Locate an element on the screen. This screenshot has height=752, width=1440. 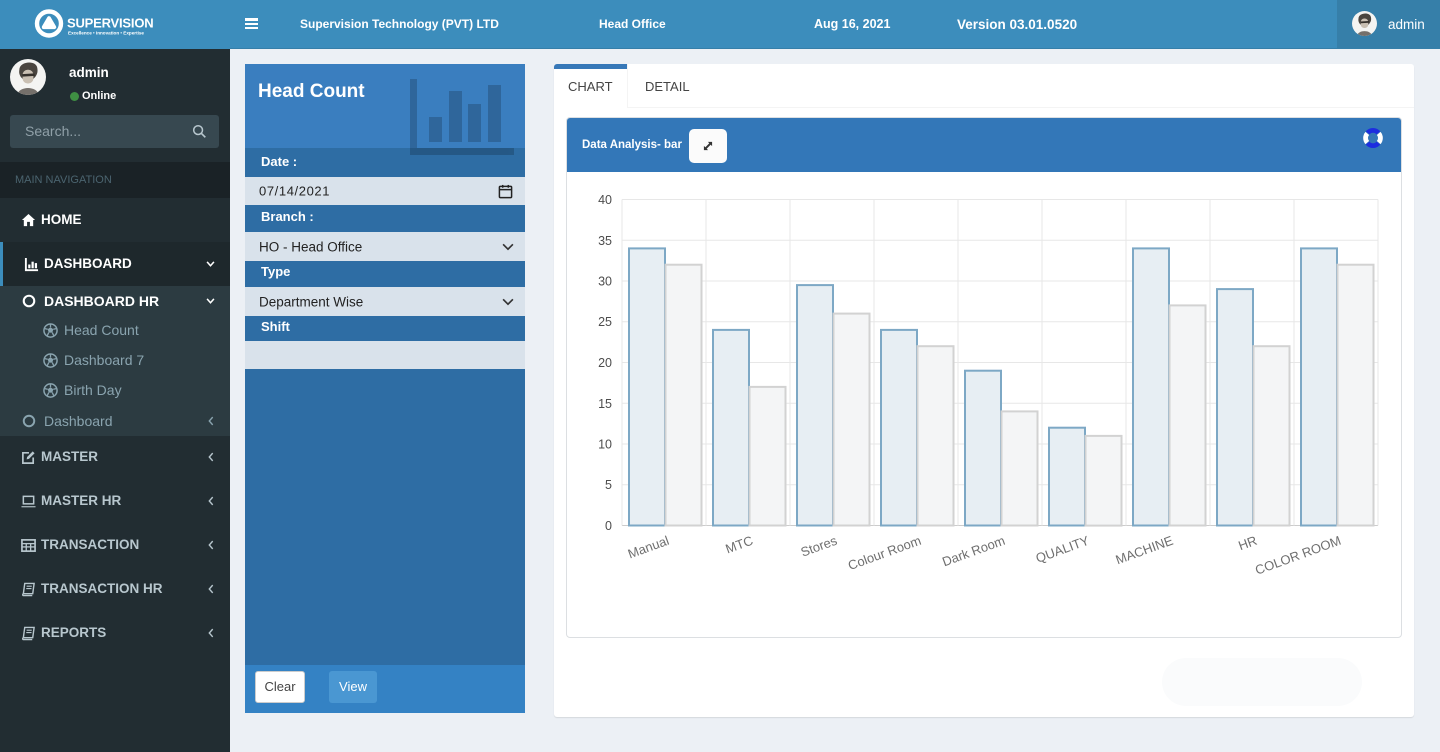
svg-text: Manual is located at coordinates (648, 547).